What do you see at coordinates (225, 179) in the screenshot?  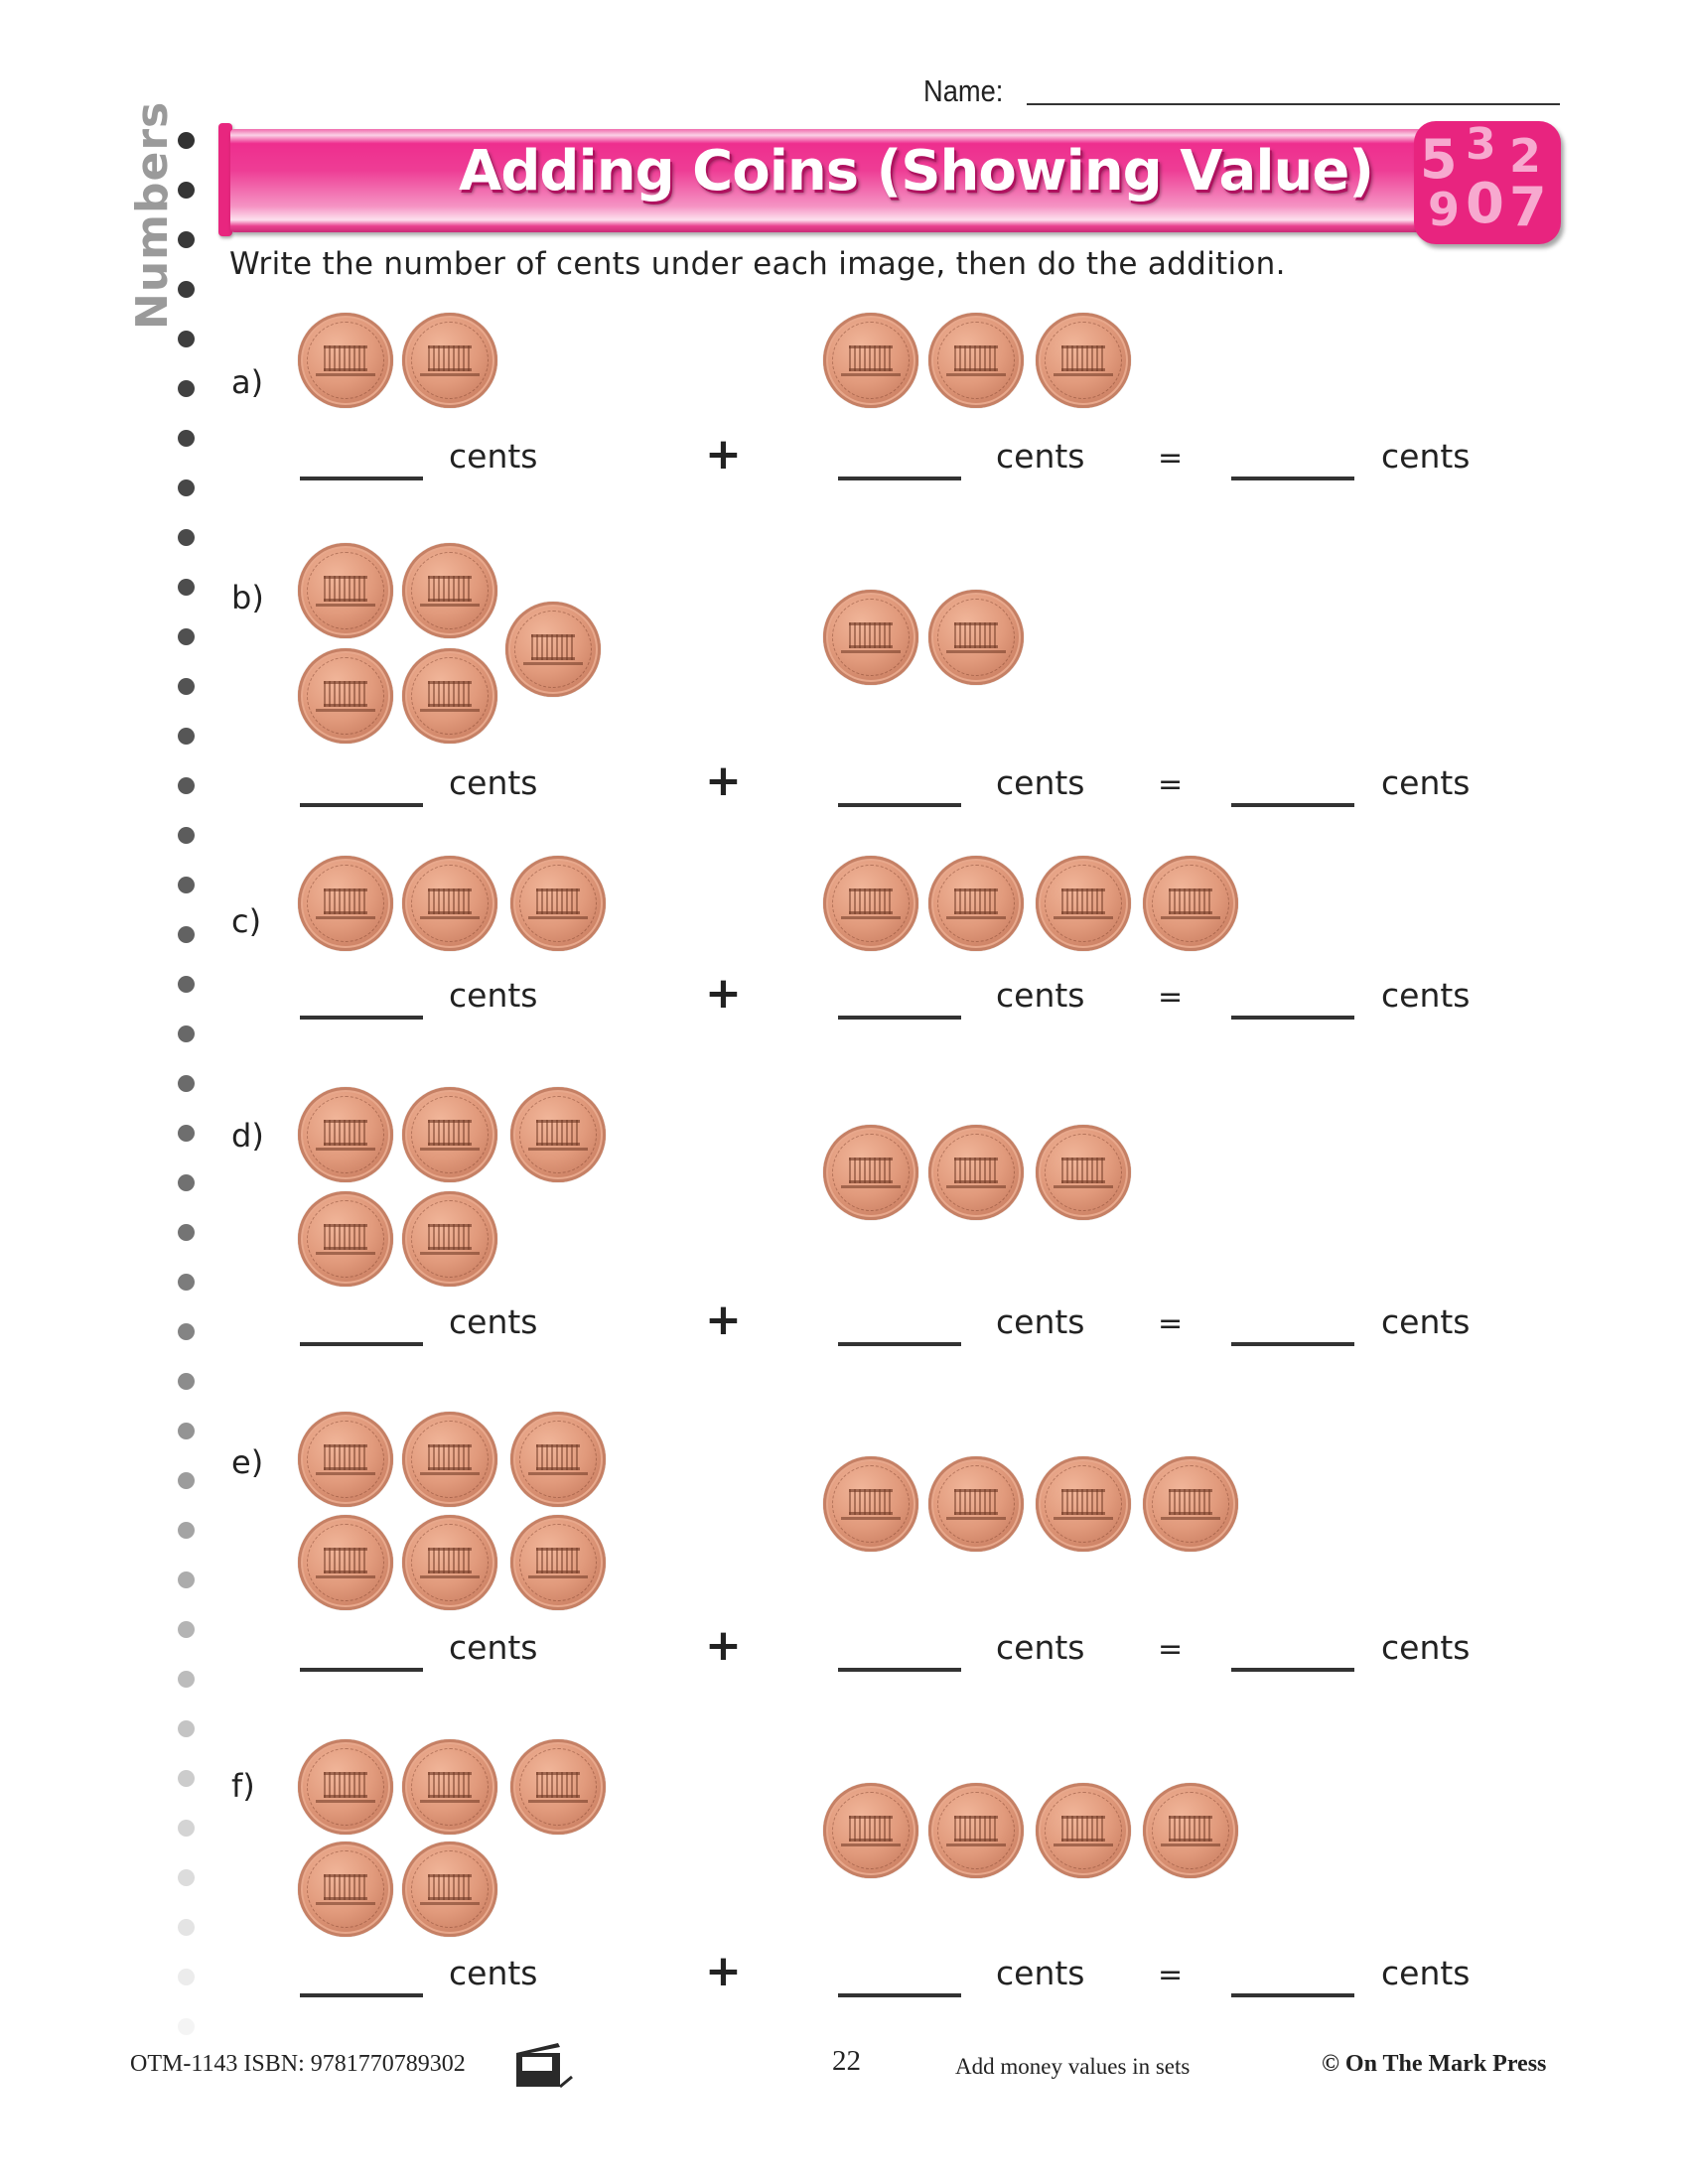 I see `title-bar-cap` at bounding box center [225, 179].